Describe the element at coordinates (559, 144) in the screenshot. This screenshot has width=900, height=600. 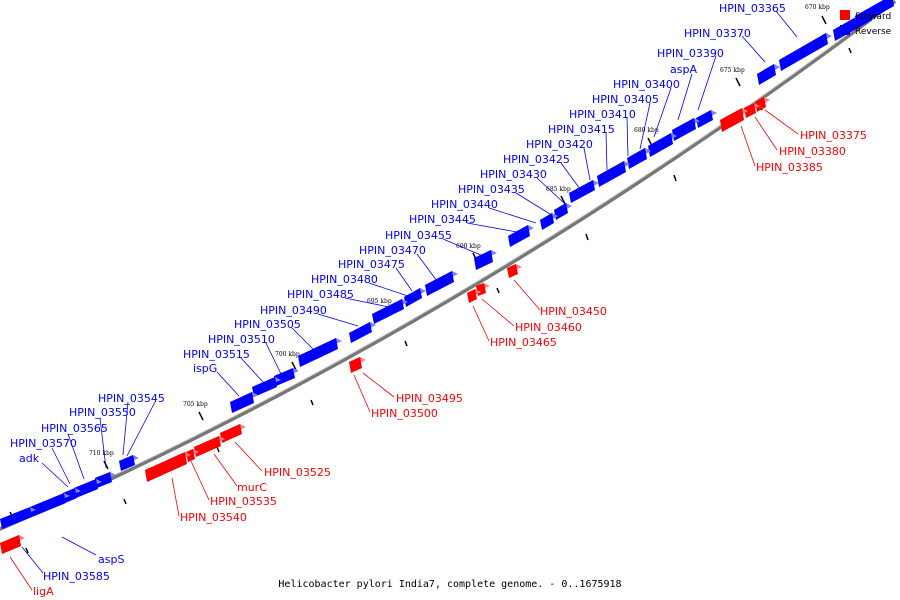
I see `gene-label: HPIN_03420` at that location.